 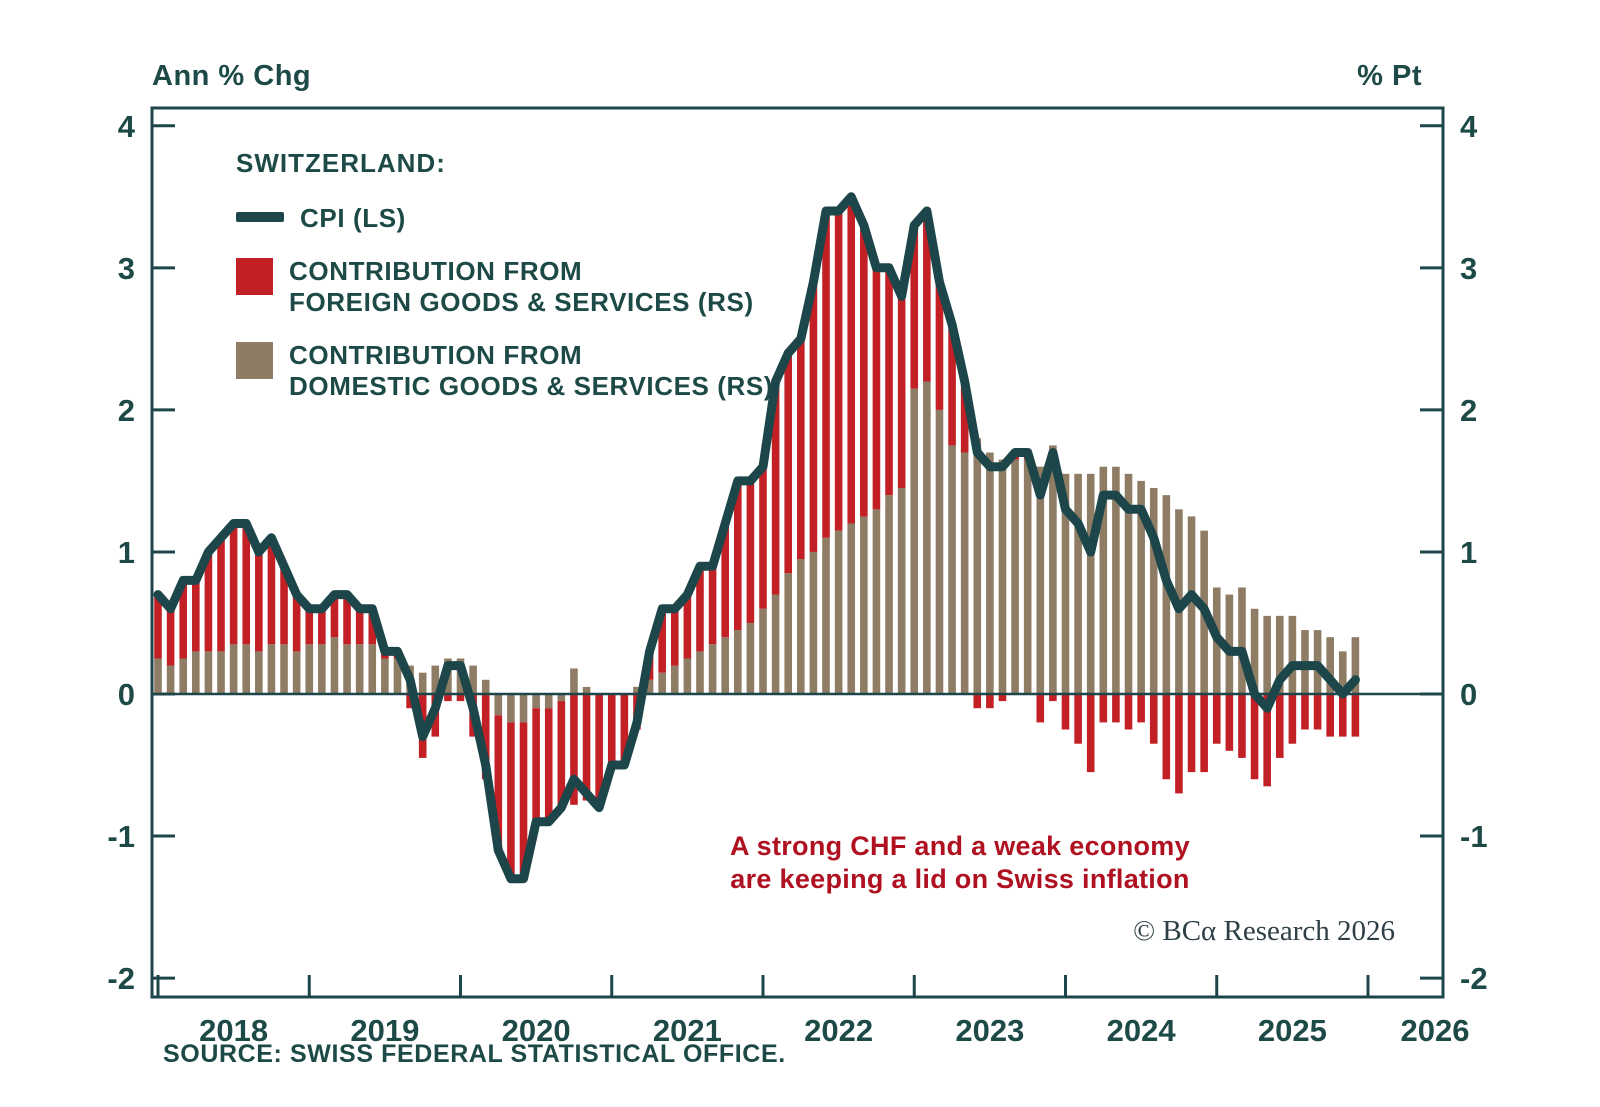 What do you see at coordinates (1142, 1030) in the screenshot?
I see `year-label: 2024` at bounding box center [1142, 1030].